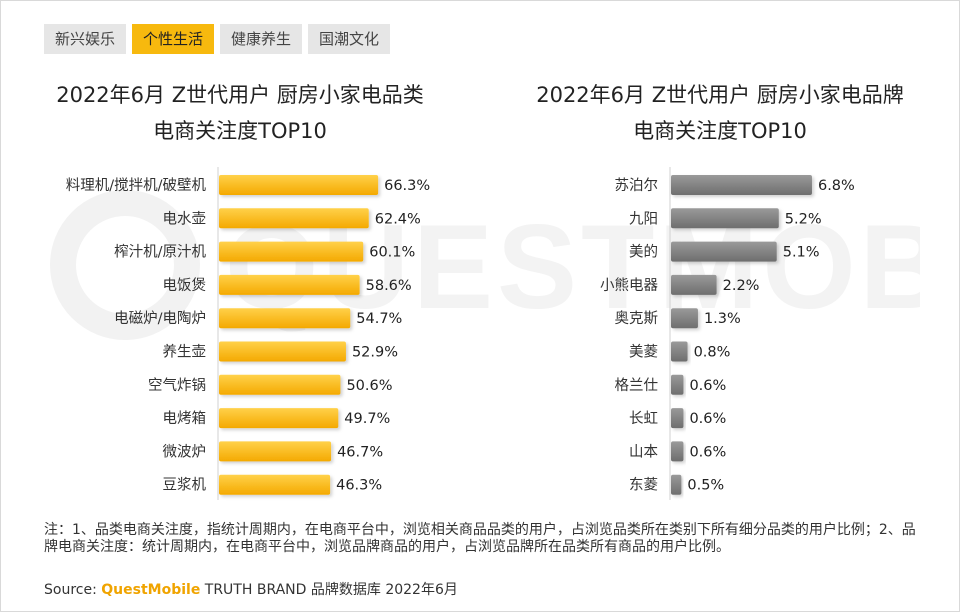 This screenshot has width=960, height=612. What do you see at coordinates (173, 39) in the screenshot?
I see `tab-gexing-shenghuo: 个性生活` at bounding box center [173, 39].